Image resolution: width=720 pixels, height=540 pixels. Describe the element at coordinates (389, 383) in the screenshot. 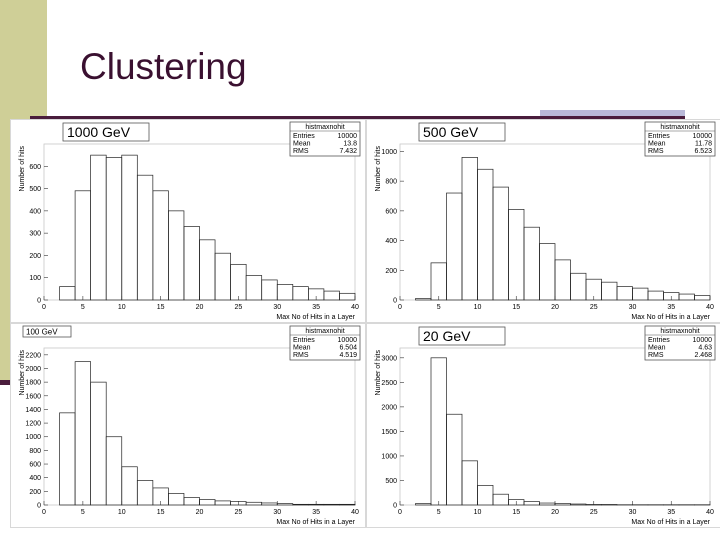

I see `y-tick-label: 2500` at that location.